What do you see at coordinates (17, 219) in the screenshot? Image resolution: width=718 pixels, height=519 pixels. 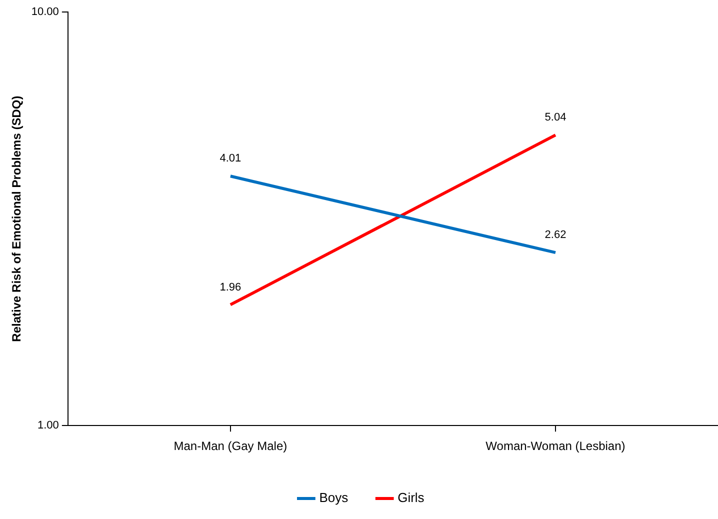 I see `y-axis-title: Relative Risk of Emotional Problems (SDQ)` at bounding box center [17, 219].